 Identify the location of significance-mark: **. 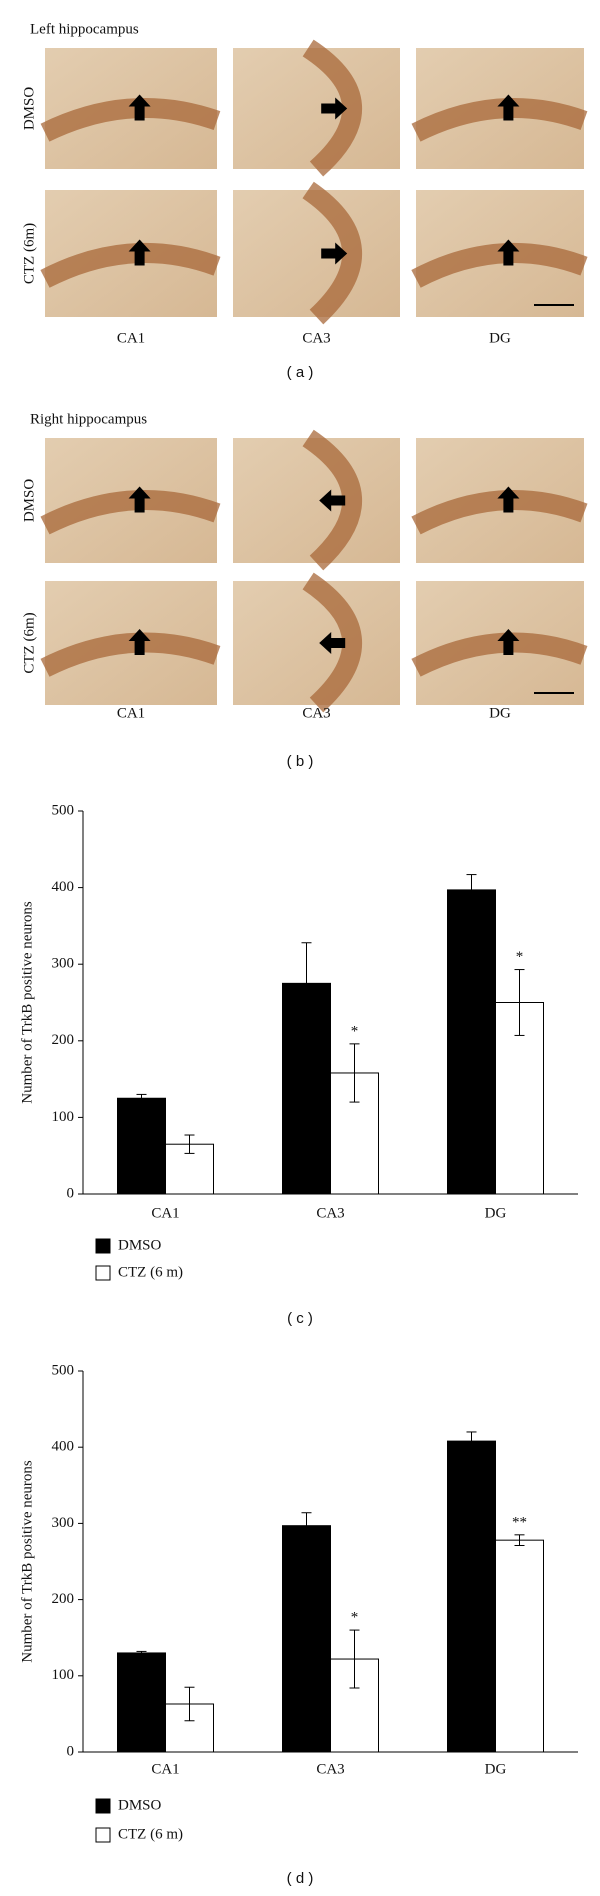
(519, 1522).